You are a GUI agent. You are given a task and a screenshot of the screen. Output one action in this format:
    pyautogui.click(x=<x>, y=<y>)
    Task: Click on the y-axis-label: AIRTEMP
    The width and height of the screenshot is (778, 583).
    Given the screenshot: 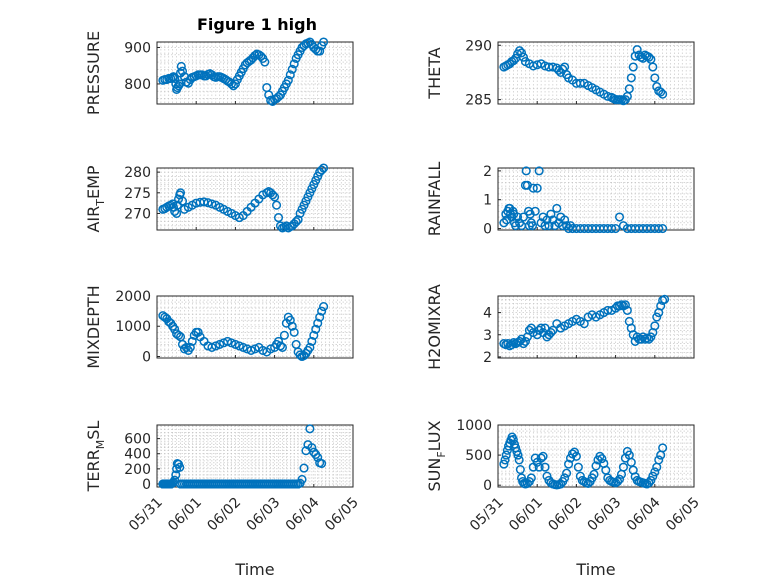 What is the action you would take?
    pyautogui.click(x=95, y=198)
    